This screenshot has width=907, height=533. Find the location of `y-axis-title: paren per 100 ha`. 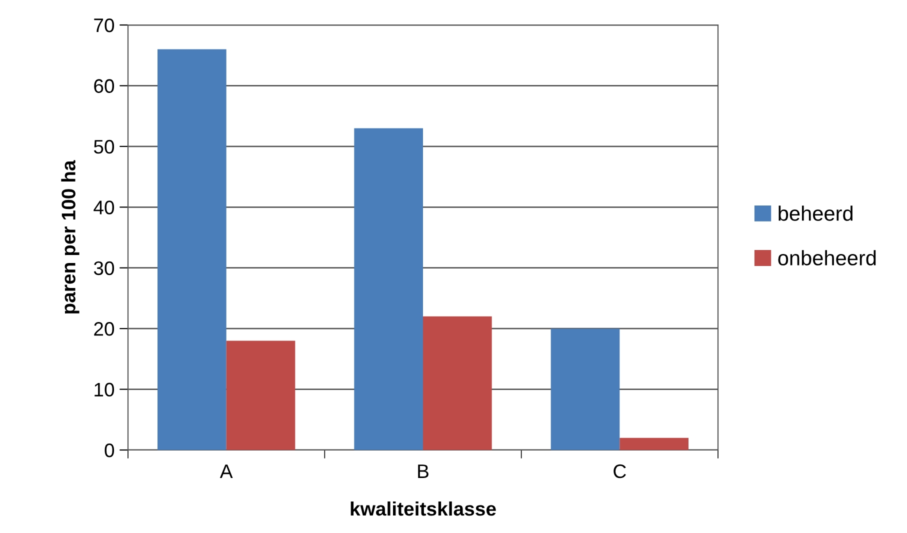

y-axis-title: paren per 100 ha is located at coordinates (70, 237).